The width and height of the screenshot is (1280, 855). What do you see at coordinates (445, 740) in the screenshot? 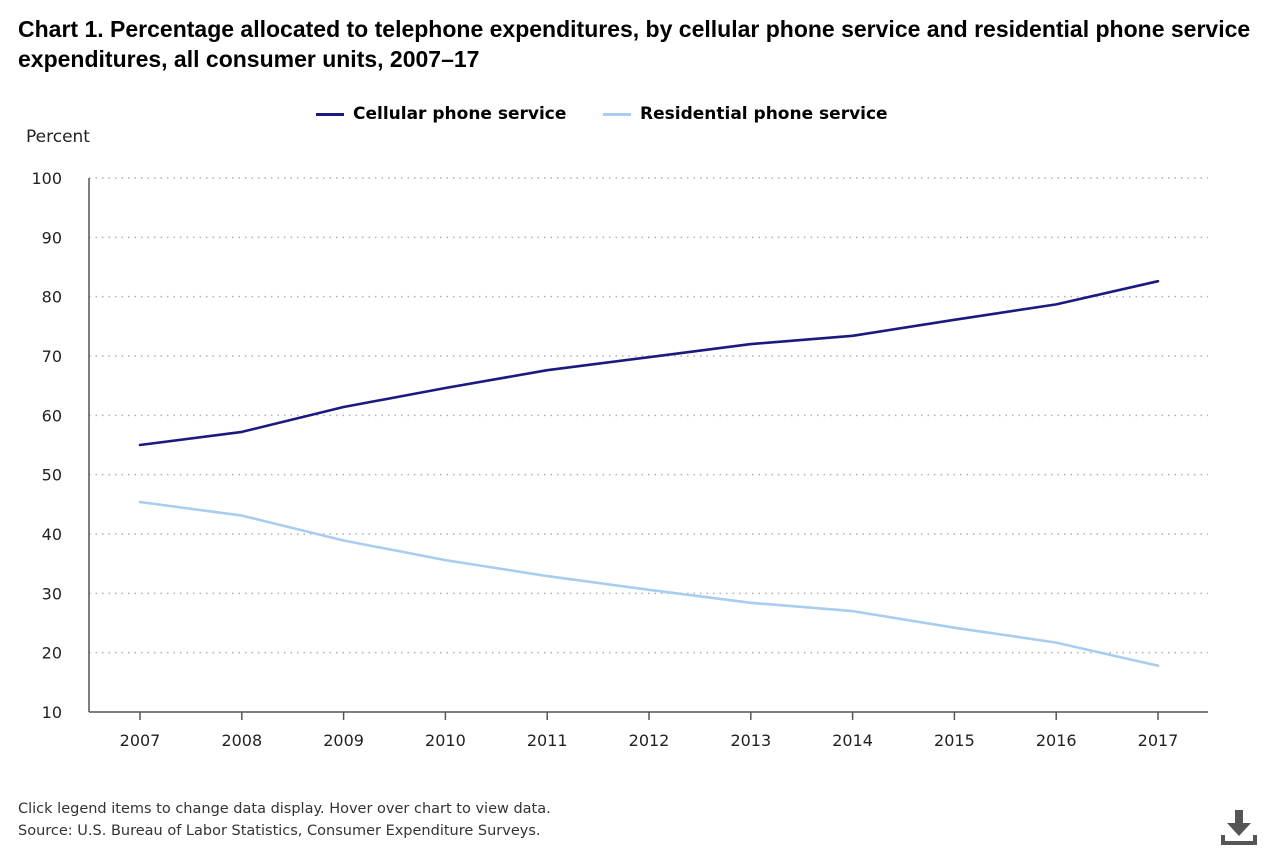
I see `x-tick-label: 2010` at bounding box center [445, 740].